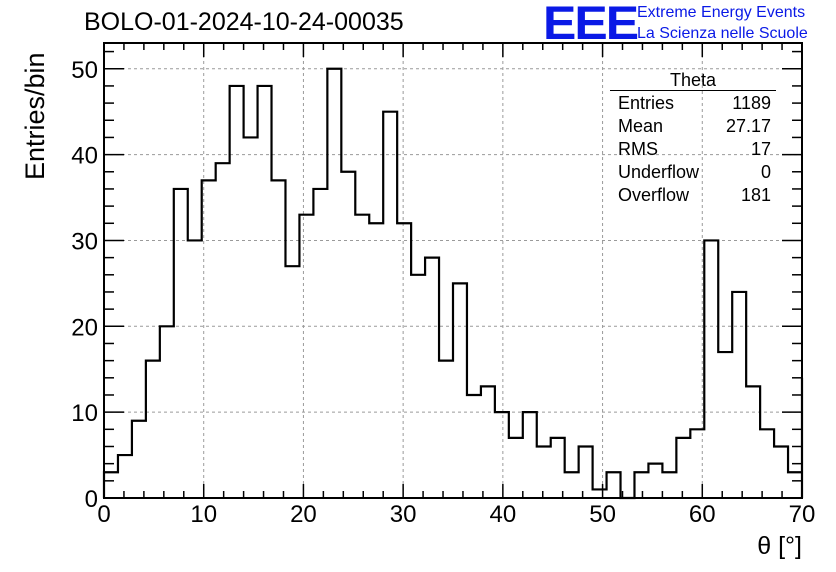 Image resolution: width=836 pixels, height=572 pixels. Describe the element at coordinates (693, 149) in the screenshot. I see `stats-row-rms: RMS 17` at that location.